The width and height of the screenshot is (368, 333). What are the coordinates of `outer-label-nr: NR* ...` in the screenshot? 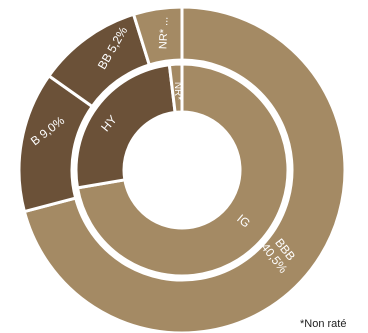 It's located at (163, 32).